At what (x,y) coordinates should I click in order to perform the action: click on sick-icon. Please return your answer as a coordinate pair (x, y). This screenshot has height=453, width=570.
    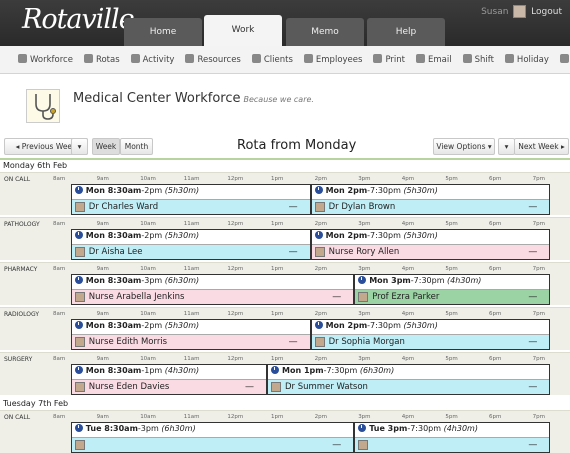
    Looking at the image, I should click on (564, 58).